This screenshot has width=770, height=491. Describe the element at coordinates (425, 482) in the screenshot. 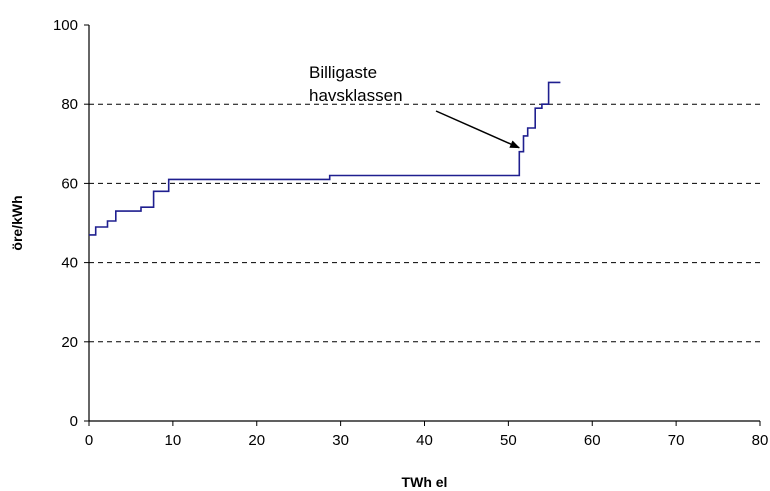

I see `x-axis-label: TWh el` at that location.